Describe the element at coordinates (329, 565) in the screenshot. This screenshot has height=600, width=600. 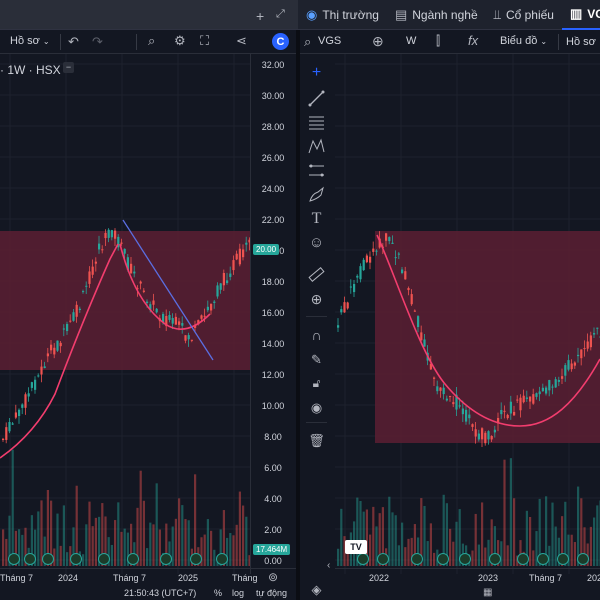
I see `collapse-toolbar-icon: ‹` at that location.